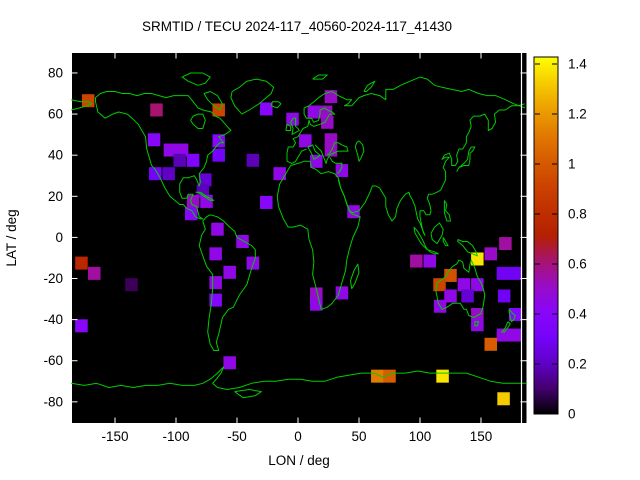  I want to click on x-tick-label: -50, so click(237, 436).